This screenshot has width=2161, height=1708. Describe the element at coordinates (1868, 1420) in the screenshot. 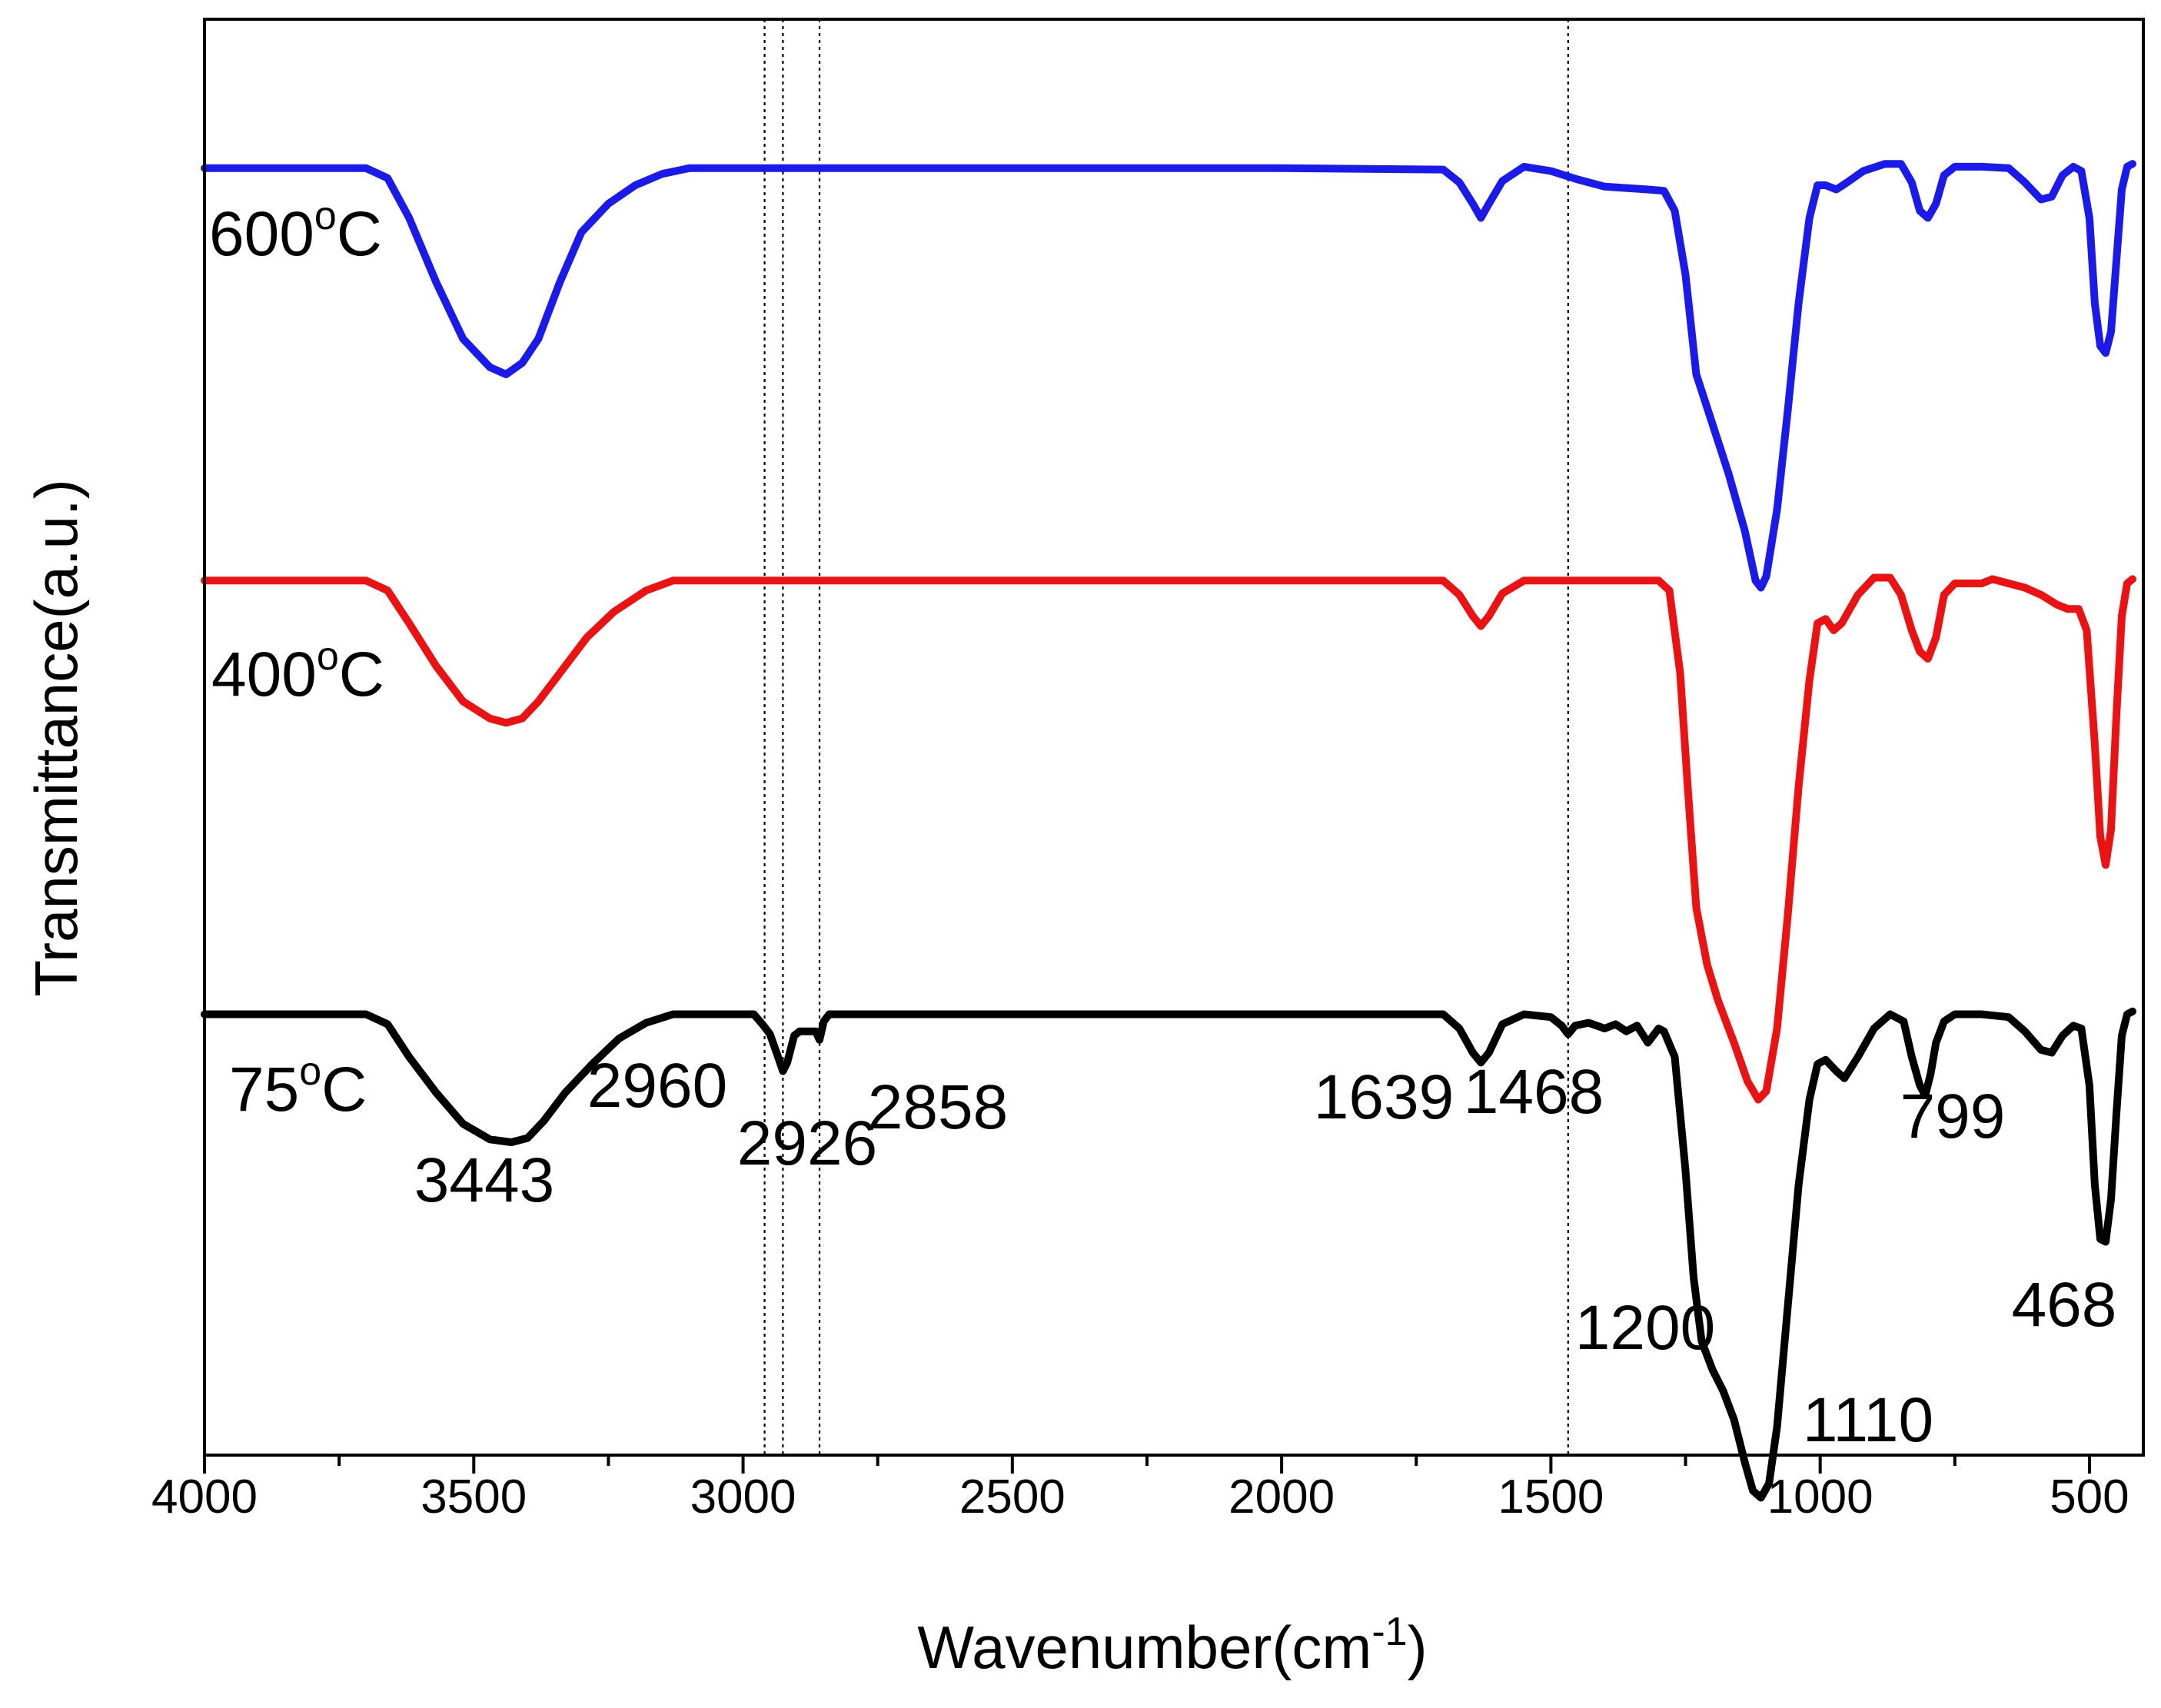

I see `peak-label-1110: 1110` at that location.